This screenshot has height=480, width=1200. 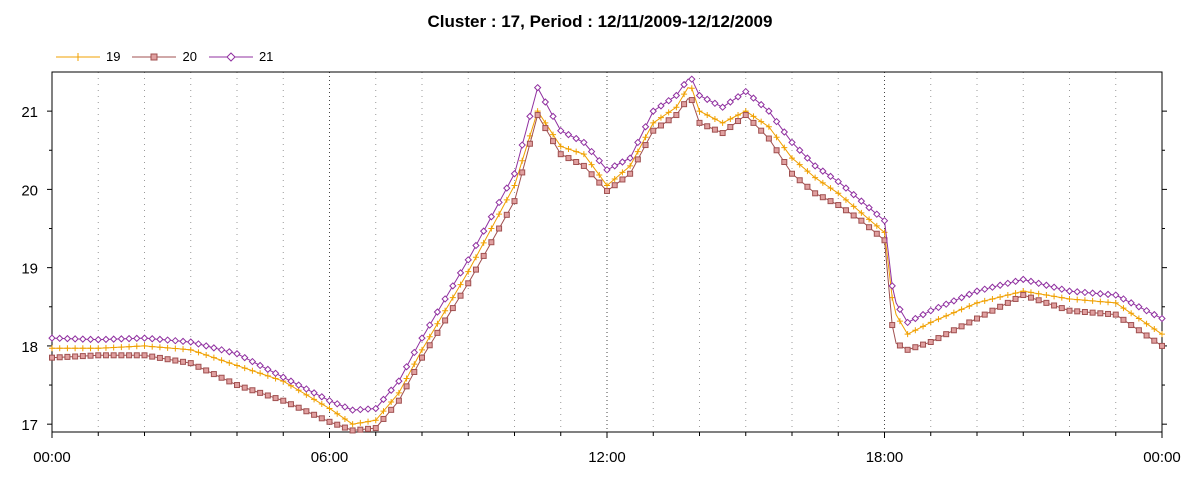 I want to click on legend-item-19: 19, so click(x=88, y=56).